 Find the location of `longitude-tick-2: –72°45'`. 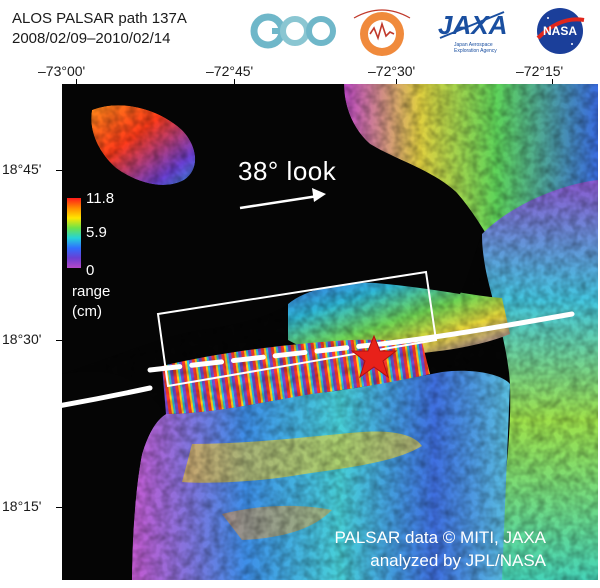

longitude-tick-2: –72°45' is located at coordinates (230, 71).